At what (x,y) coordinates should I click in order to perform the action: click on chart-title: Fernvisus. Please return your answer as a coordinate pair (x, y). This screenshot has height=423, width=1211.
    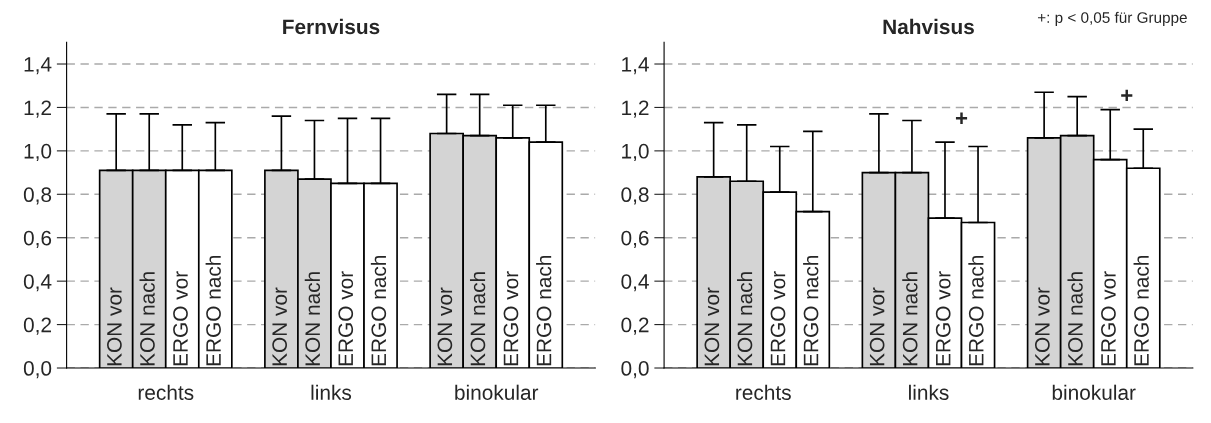
    Looking at the image, I should click on (331, 26).